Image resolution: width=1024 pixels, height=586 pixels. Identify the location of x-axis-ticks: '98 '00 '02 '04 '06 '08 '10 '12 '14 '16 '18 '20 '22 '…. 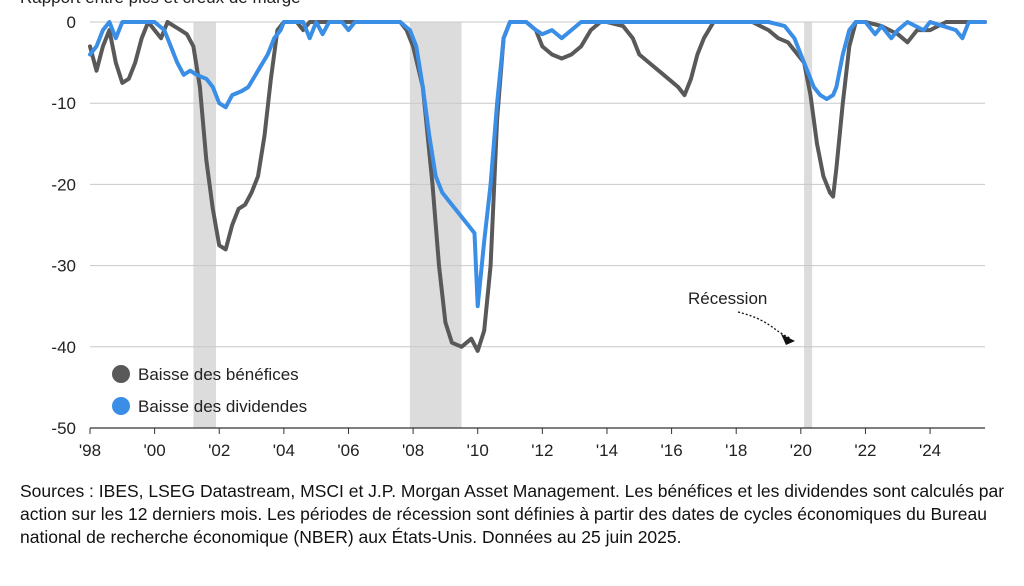
(510, 444).